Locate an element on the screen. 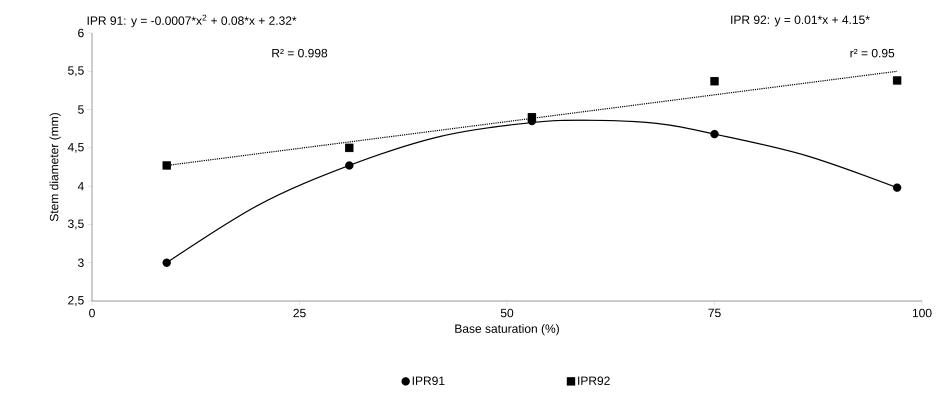 The image size is (947, 406). y-tick-label: 6 is located at coordinates (81, 33).